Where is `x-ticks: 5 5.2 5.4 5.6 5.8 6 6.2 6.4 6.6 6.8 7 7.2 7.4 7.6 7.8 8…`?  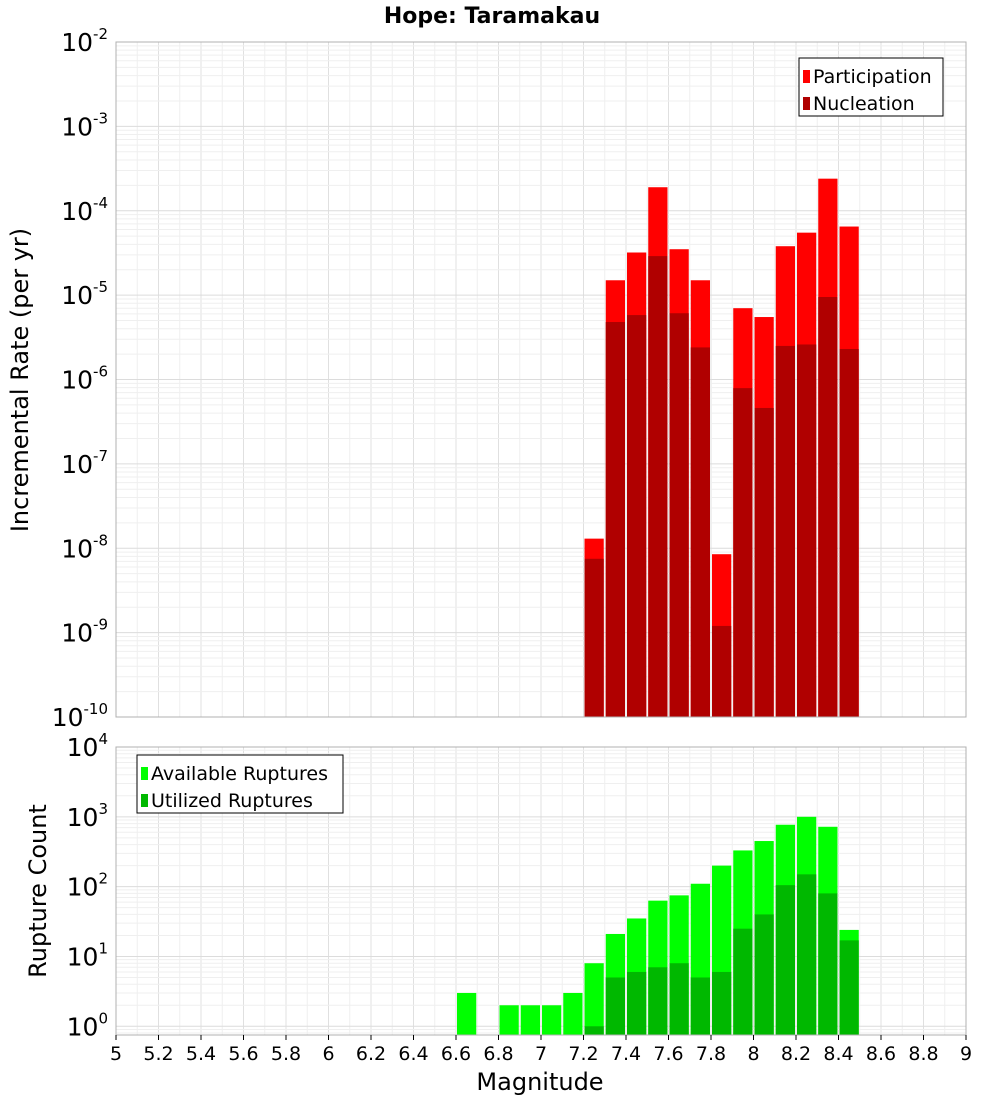 x-ticks: 5 5.2 5.4 5.6 5.8 6 6.2 6.4 6.6 6.8 7 7.2 7.4 7.6 7.8 8… is located at coordinates (541, 1050).